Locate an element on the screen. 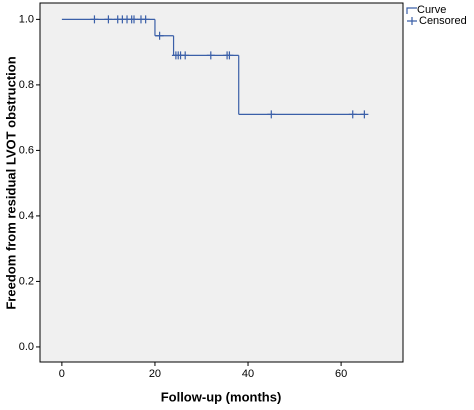 Image resolution: width=474 pixels, height=410 pixels. y-tick-label: 0.6 is located at coordinates (26, 150).